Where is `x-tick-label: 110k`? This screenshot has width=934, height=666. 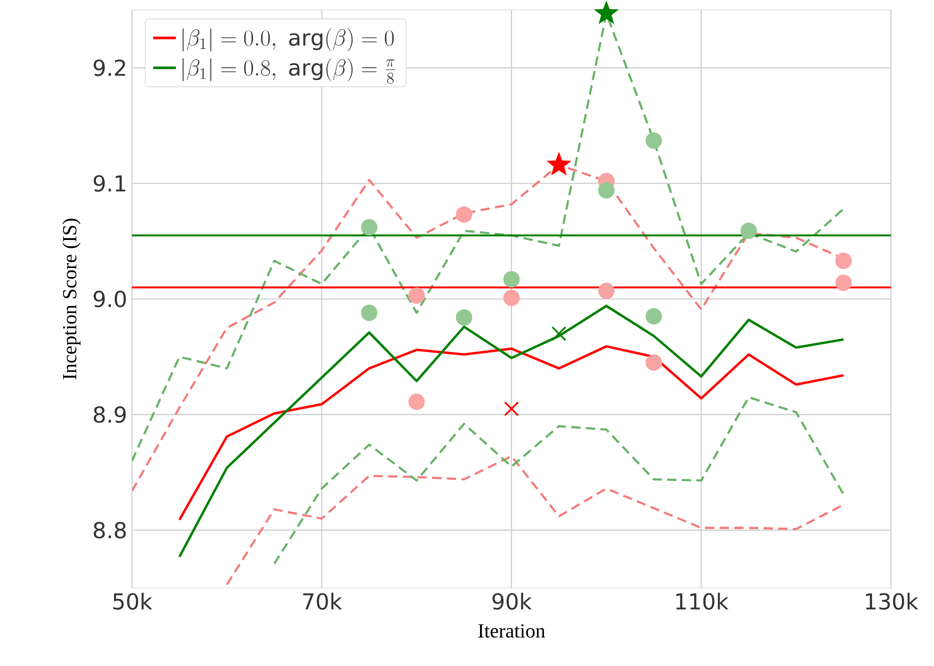
x-tick-label: 110k is located at coordinates (702, 601).